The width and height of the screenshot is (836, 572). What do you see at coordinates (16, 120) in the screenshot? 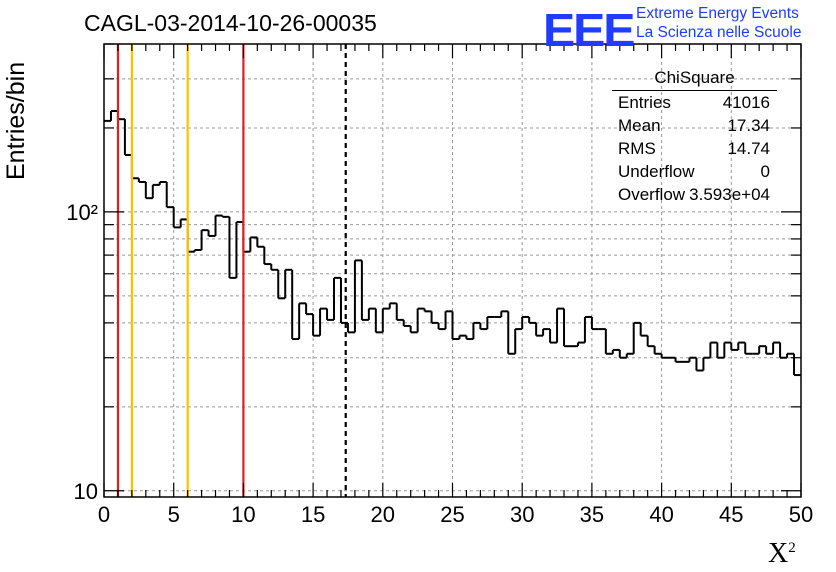
I see `y-axis-label: Entries/bin` at bounding box center [16, 120].